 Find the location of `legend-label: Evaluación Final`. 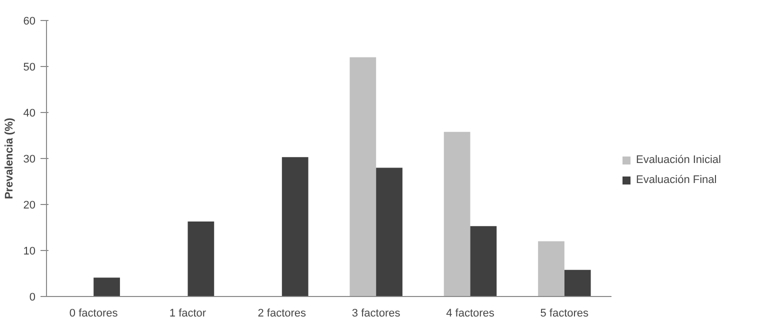

legend-label: Evaluación Final is located at coordinates (676, 180).